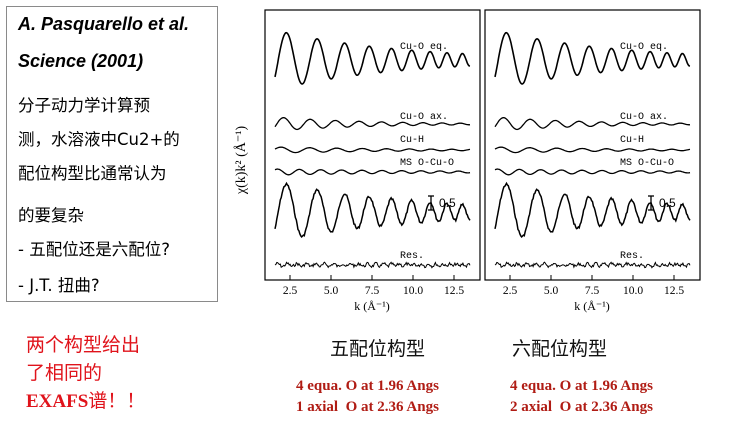 The image size is (740, 422). What do you see at coordinates (560, 349) in the screenshot?
I see `caption-six-coordination: 六配位构型` at bounding box center [560, 349].